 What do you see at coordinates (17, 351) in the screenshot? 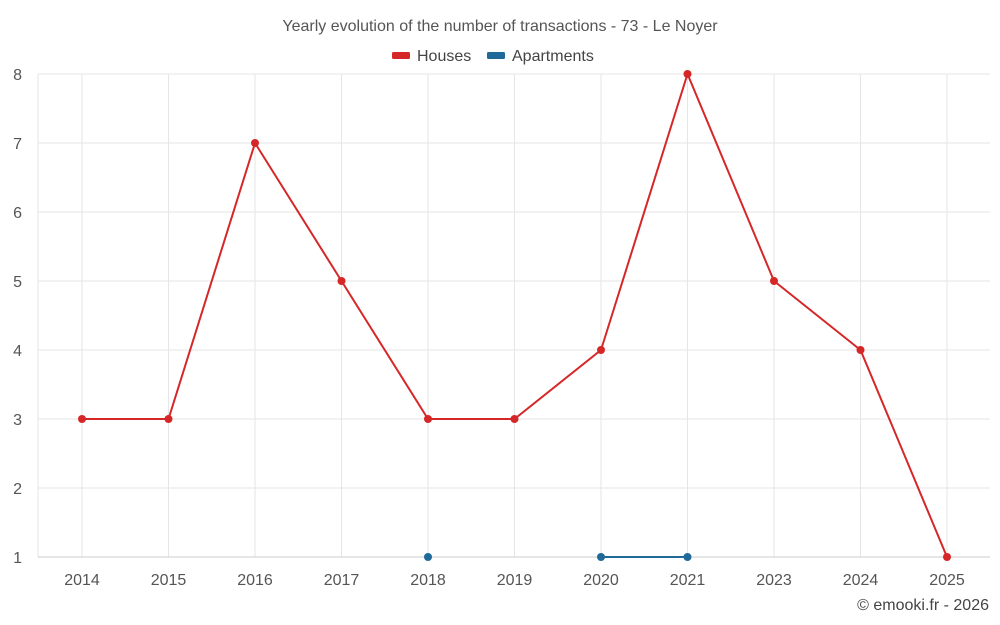
I see `y-tick-label: 4` at bounding box center [17, 351].